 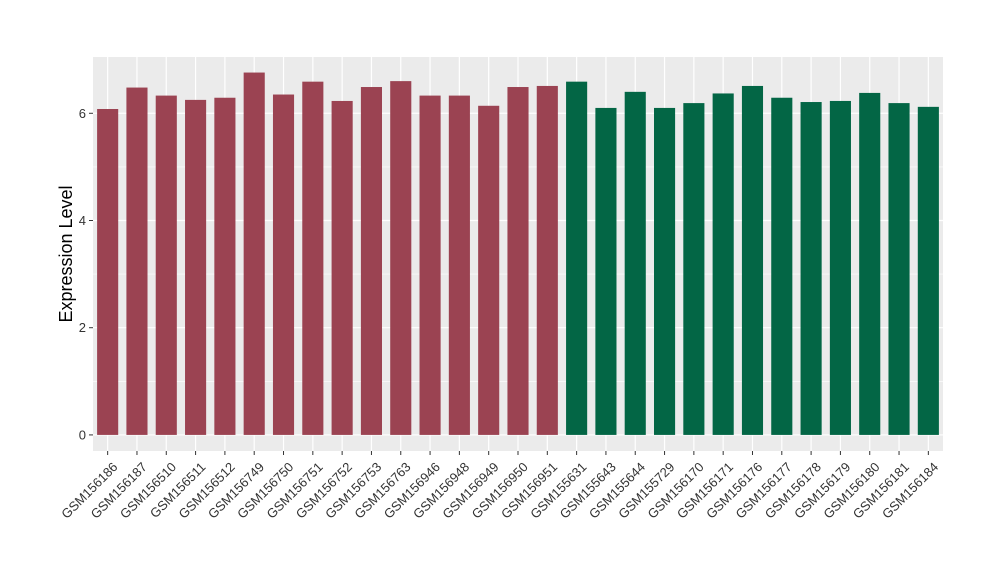 What do you see at coordinates (547, 260) in the screenshot?
I see `bar-gsm156951` at bounding box center [547, 260].